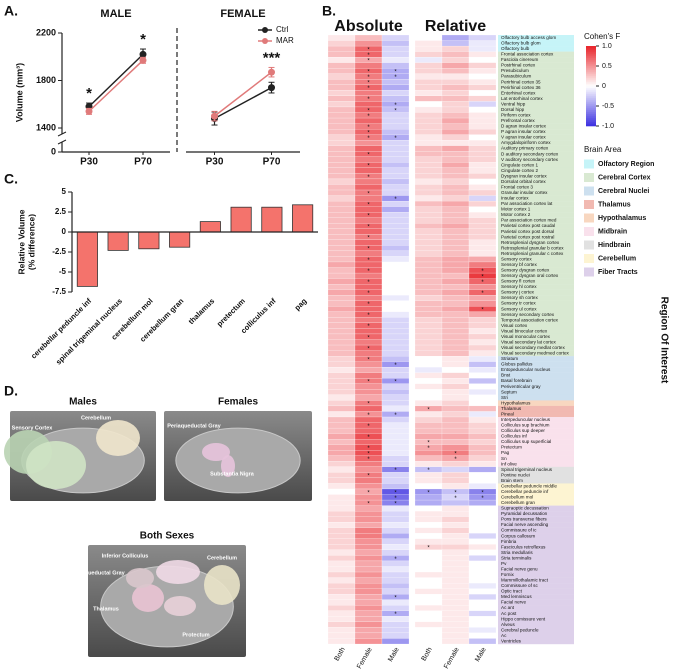 This screenshot has height=671, width=674. What do you see at coordinates (148, 598) in the screenshot?
I see `brain-region` at bounding box center [148, 598].